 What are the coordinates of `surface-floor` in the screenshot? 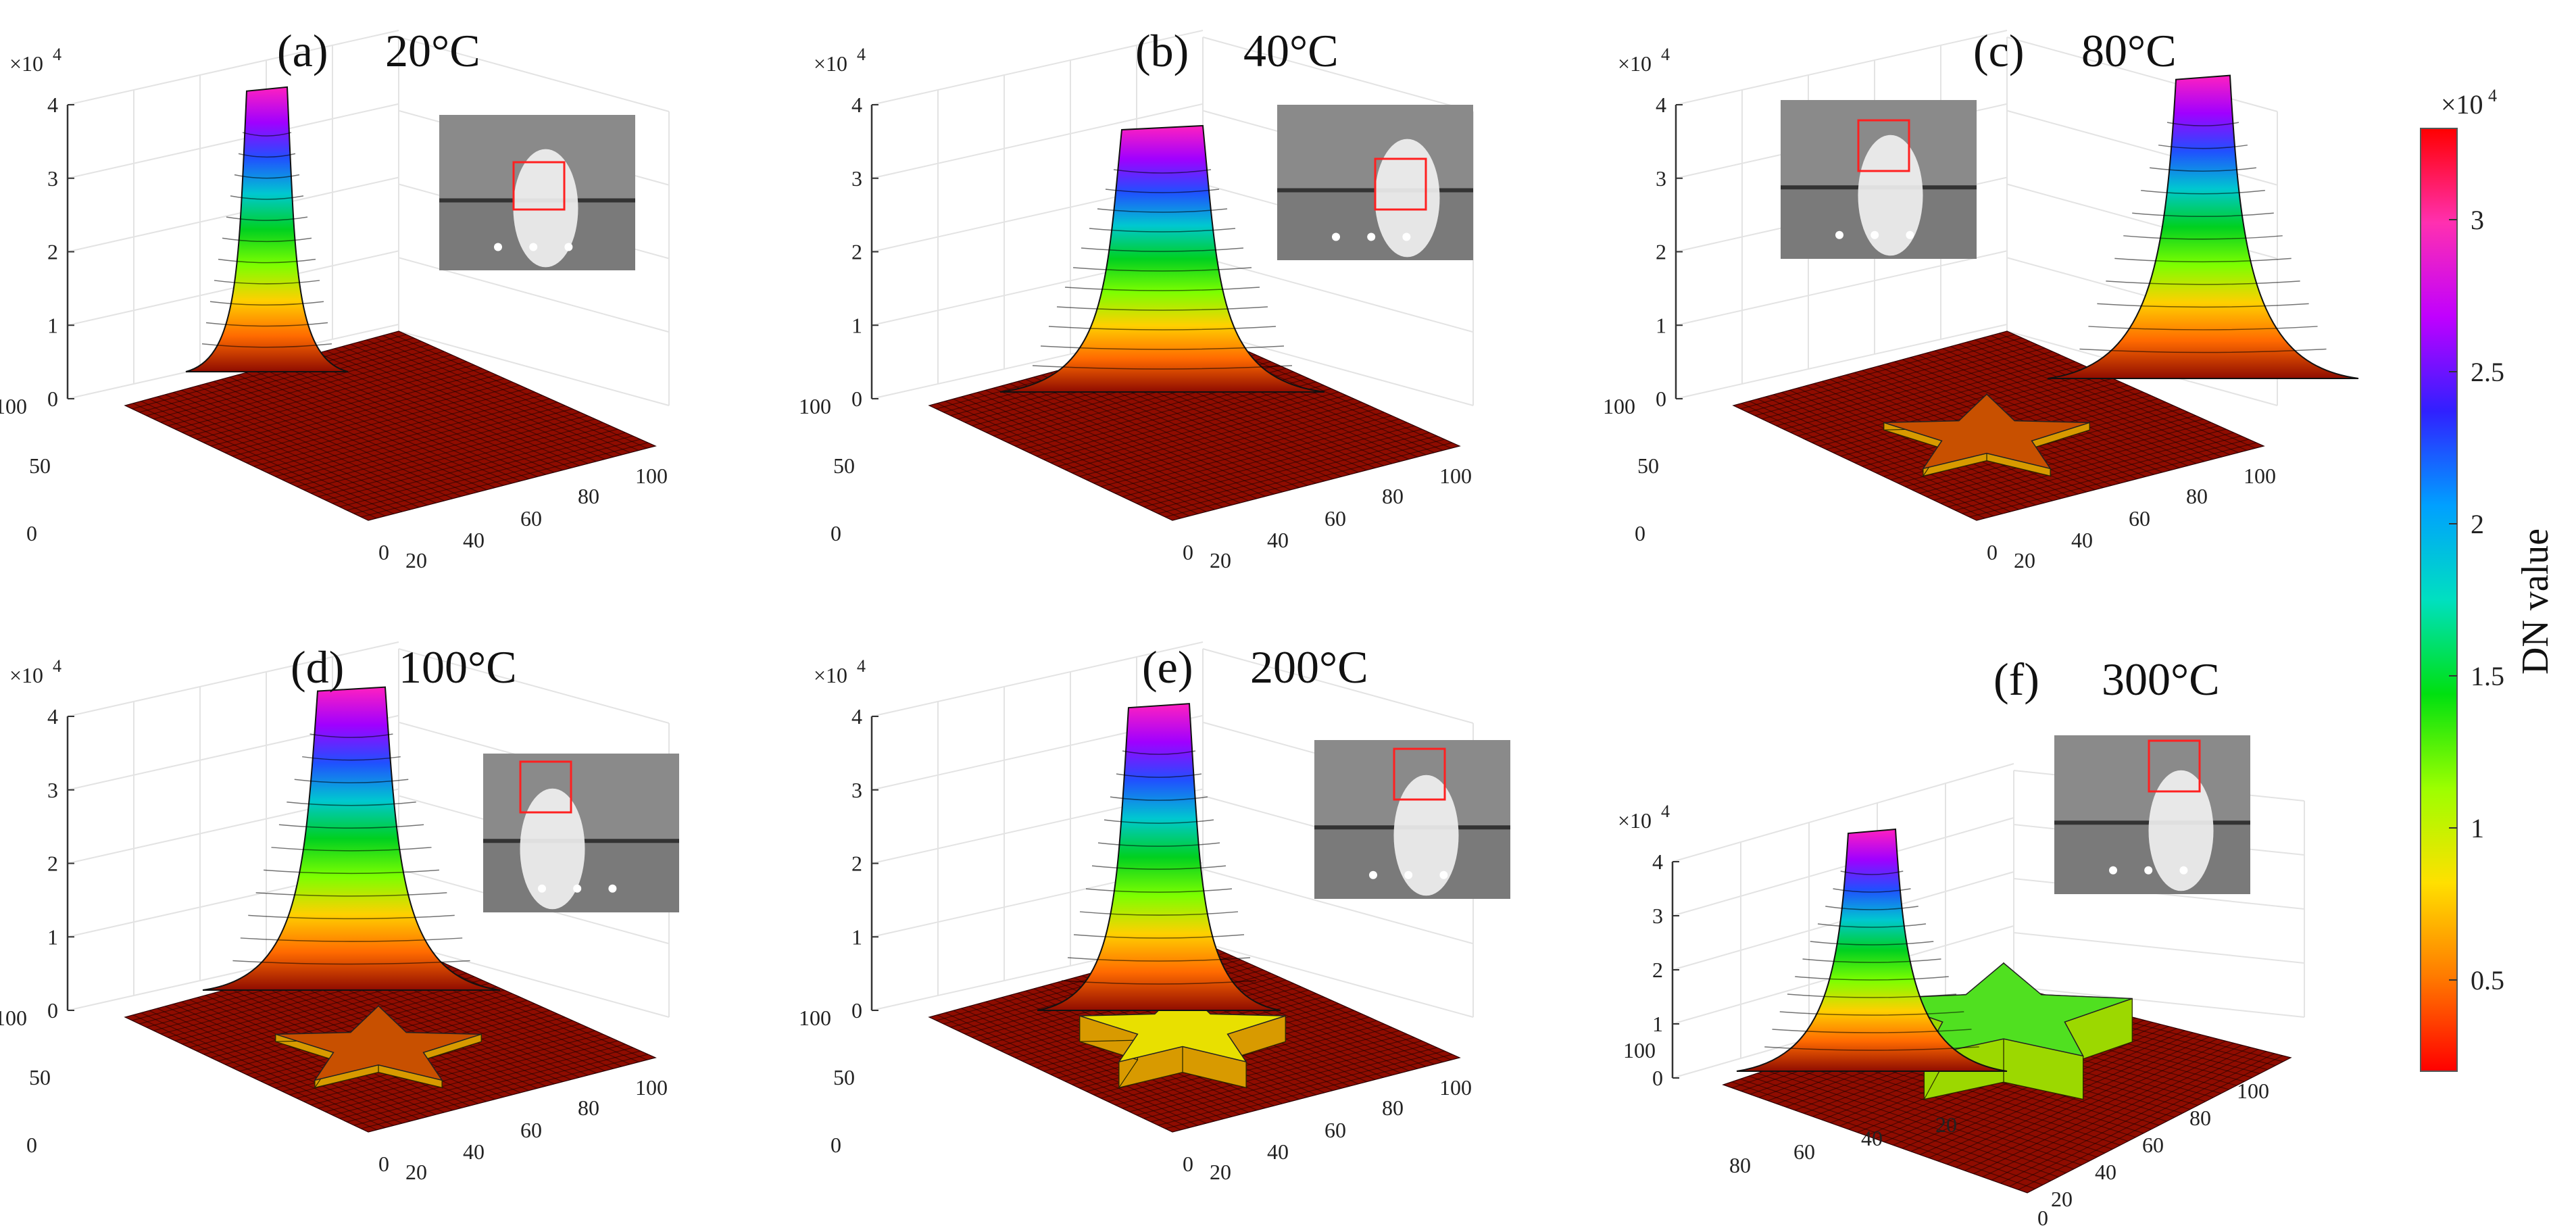 It's located at (390, 425).